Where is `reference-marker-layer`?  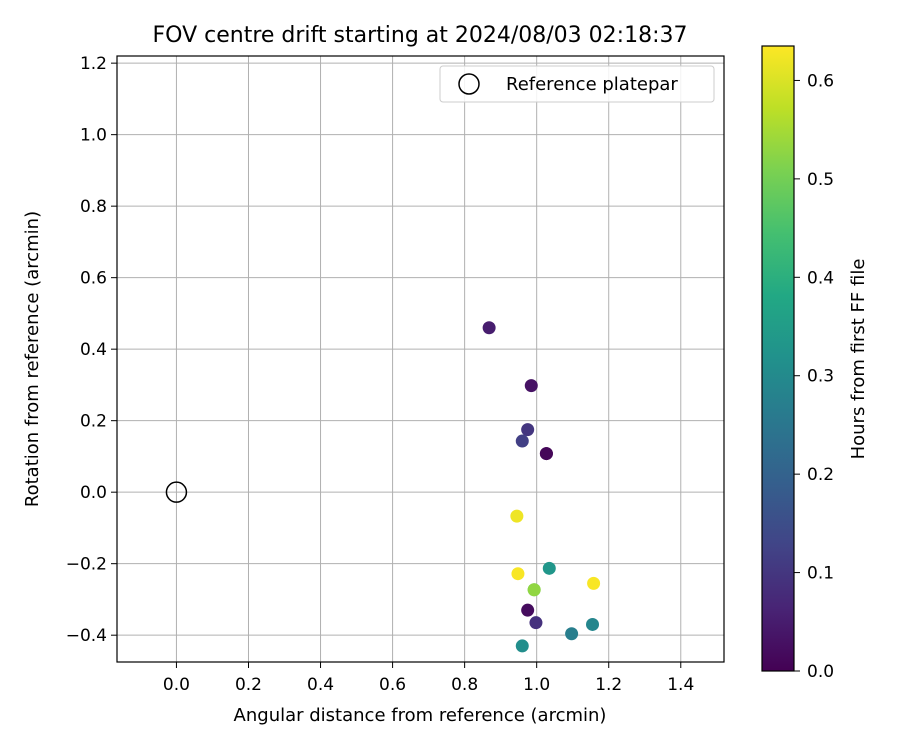
reference-marker-layer is located at coordinates (176, 492).